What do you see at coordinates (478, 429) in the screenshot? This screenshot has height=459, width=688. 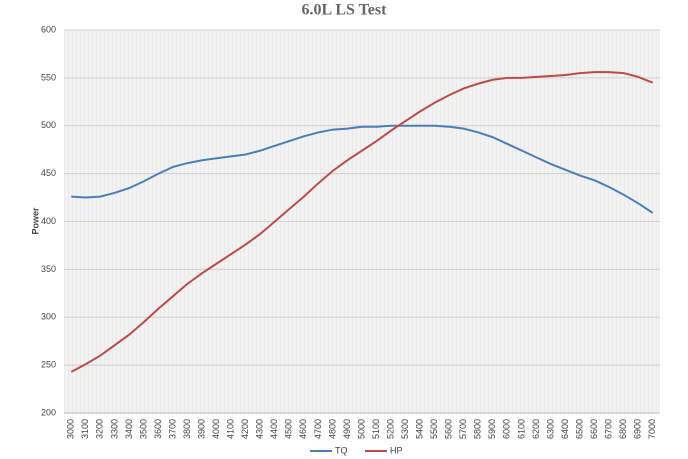 I see `x-tick-label: 5800` at bounding box center [478, 429].